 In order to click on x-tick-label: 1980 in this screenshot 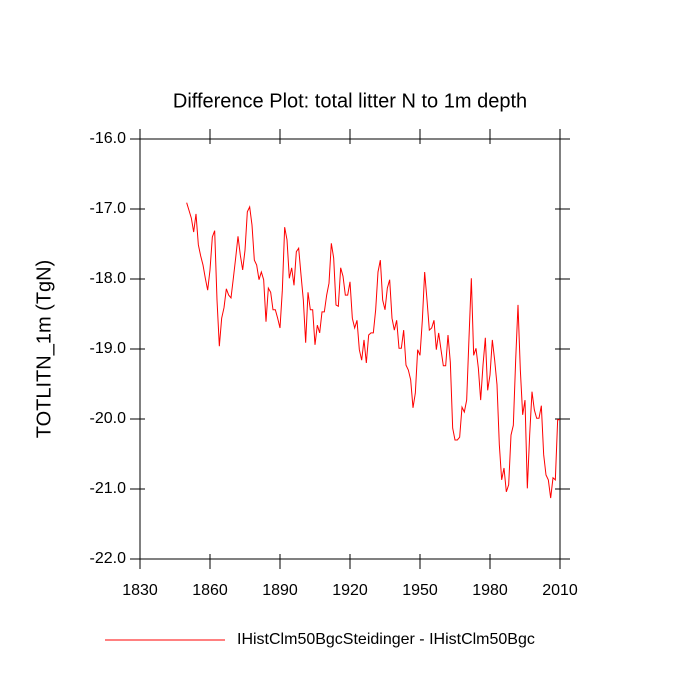, I will do `click(490, 590)`.